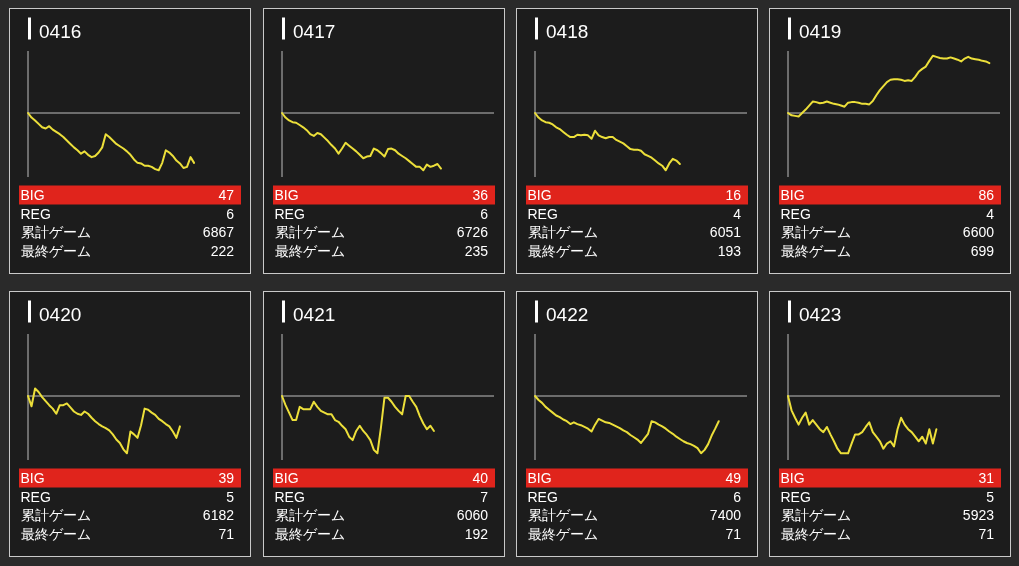  Describe the element at coordinates (986, 194) in the screenshot. I see `text: 86` at that location.